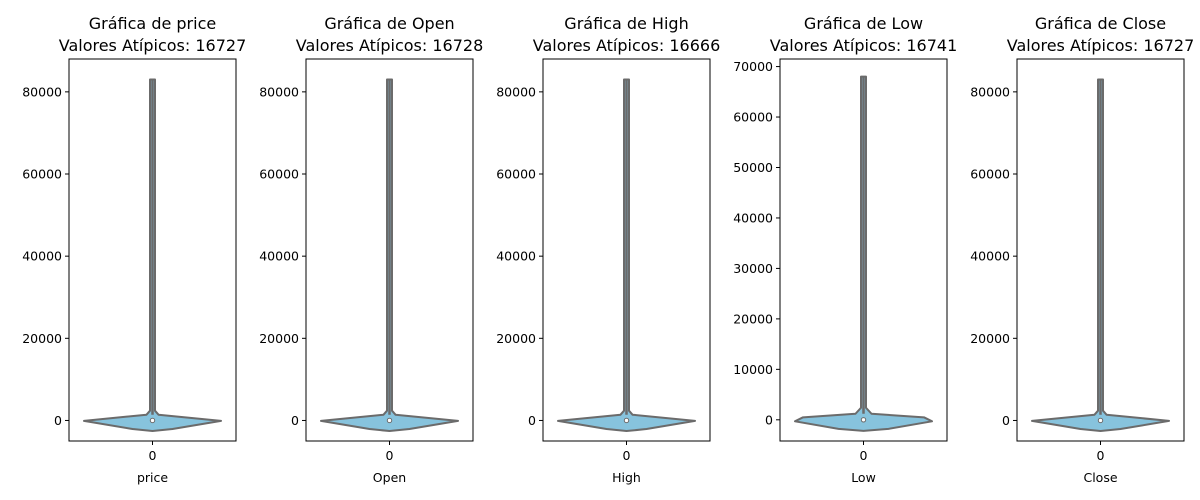 This screenshot has height=500, width=1200. Describe the element at coordinates (753, 268) in the screenshot. I see `y-tick-label: 30000` at that location.